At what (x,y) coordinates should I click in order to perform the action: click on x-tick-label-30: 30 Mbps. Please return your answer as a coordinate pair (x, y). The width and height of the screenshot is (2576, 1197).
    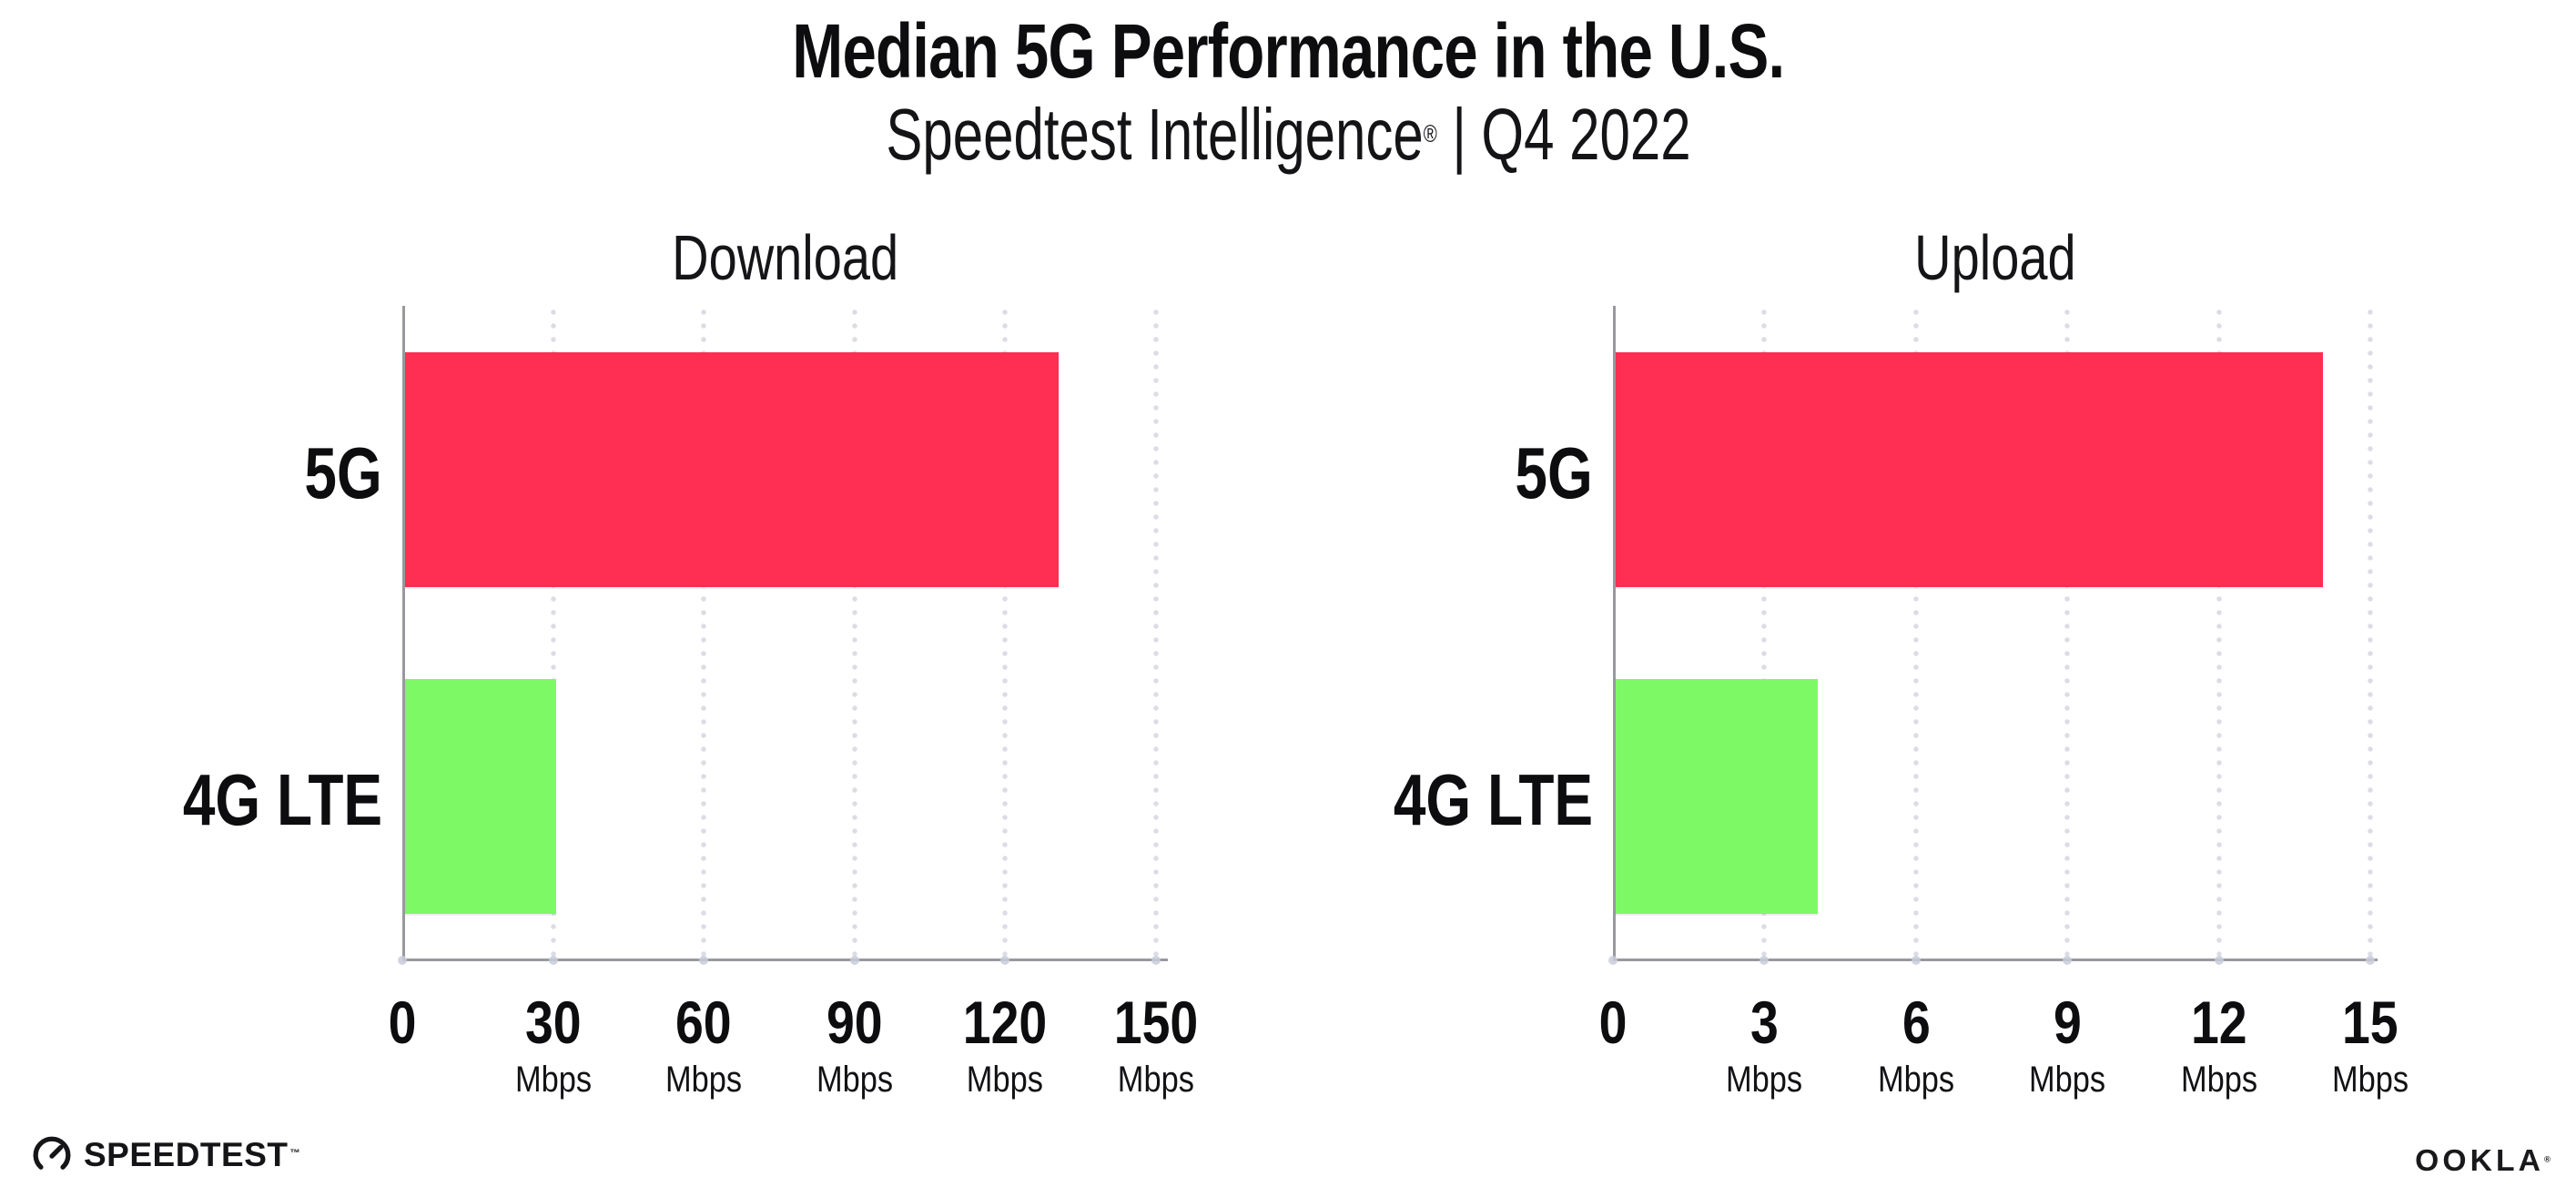
    Looking at the image, I should click on (553, 1045).